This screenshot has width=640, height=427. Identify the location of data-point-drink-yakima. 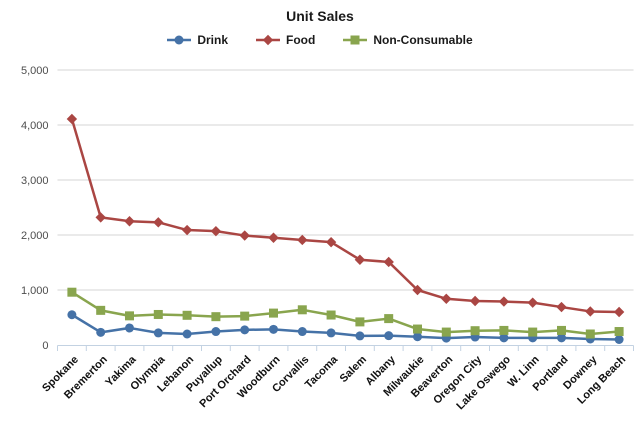
(129, 328).